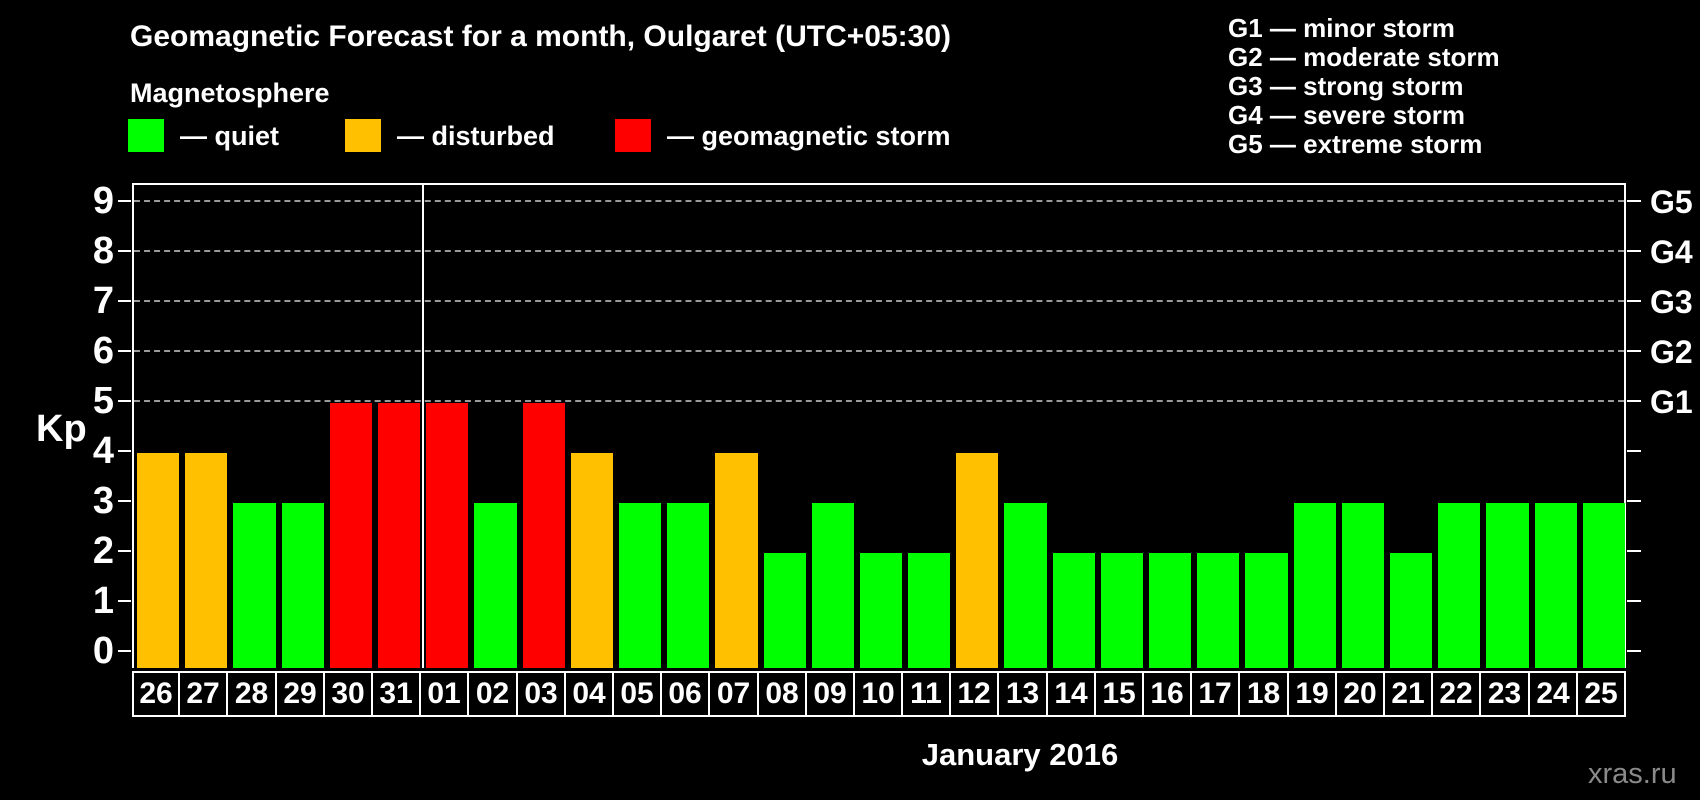 This screenshot has width=1700, height=800. What do you see at coordinates (541, 694) in the screenshot?
I see `day-label-03: 03` at bounding box center [541, 694].